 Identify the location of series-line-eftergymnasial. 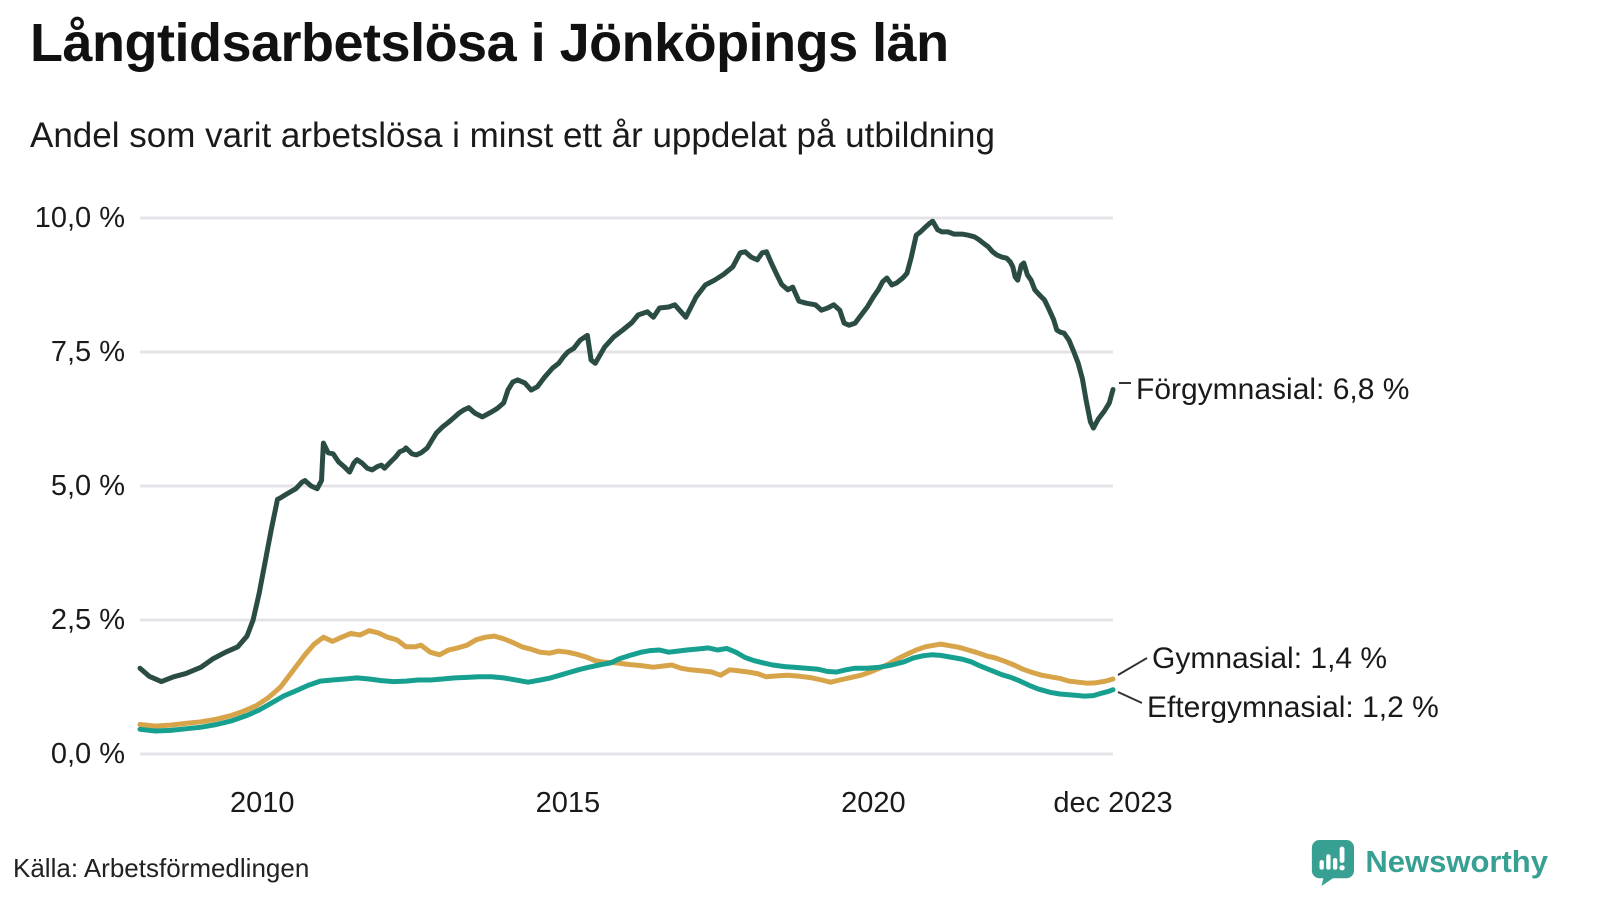
(626, 689).